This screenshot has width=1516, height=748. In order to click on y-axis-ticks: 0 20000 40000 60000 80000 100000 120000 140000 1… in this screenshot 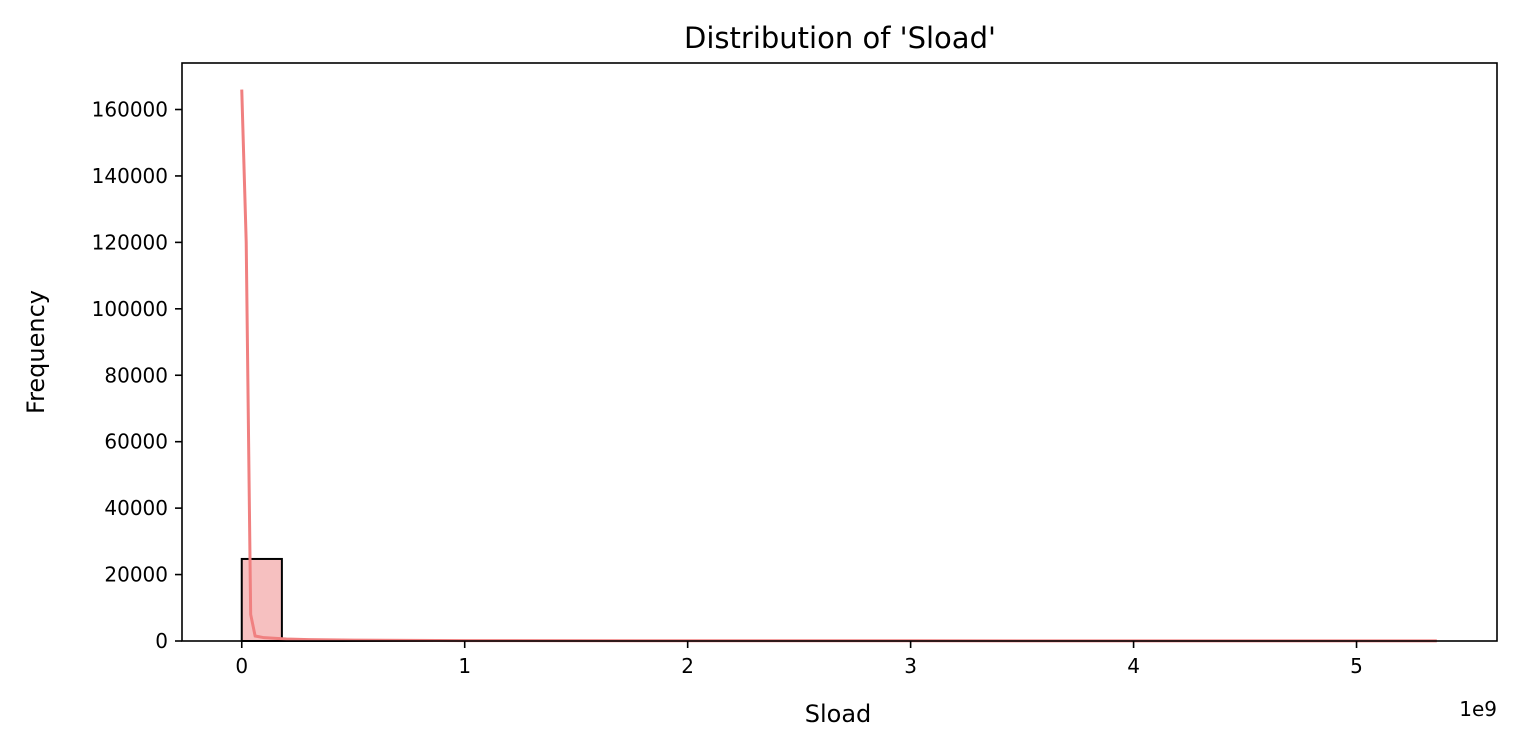, I will do `click(137, 375)`.